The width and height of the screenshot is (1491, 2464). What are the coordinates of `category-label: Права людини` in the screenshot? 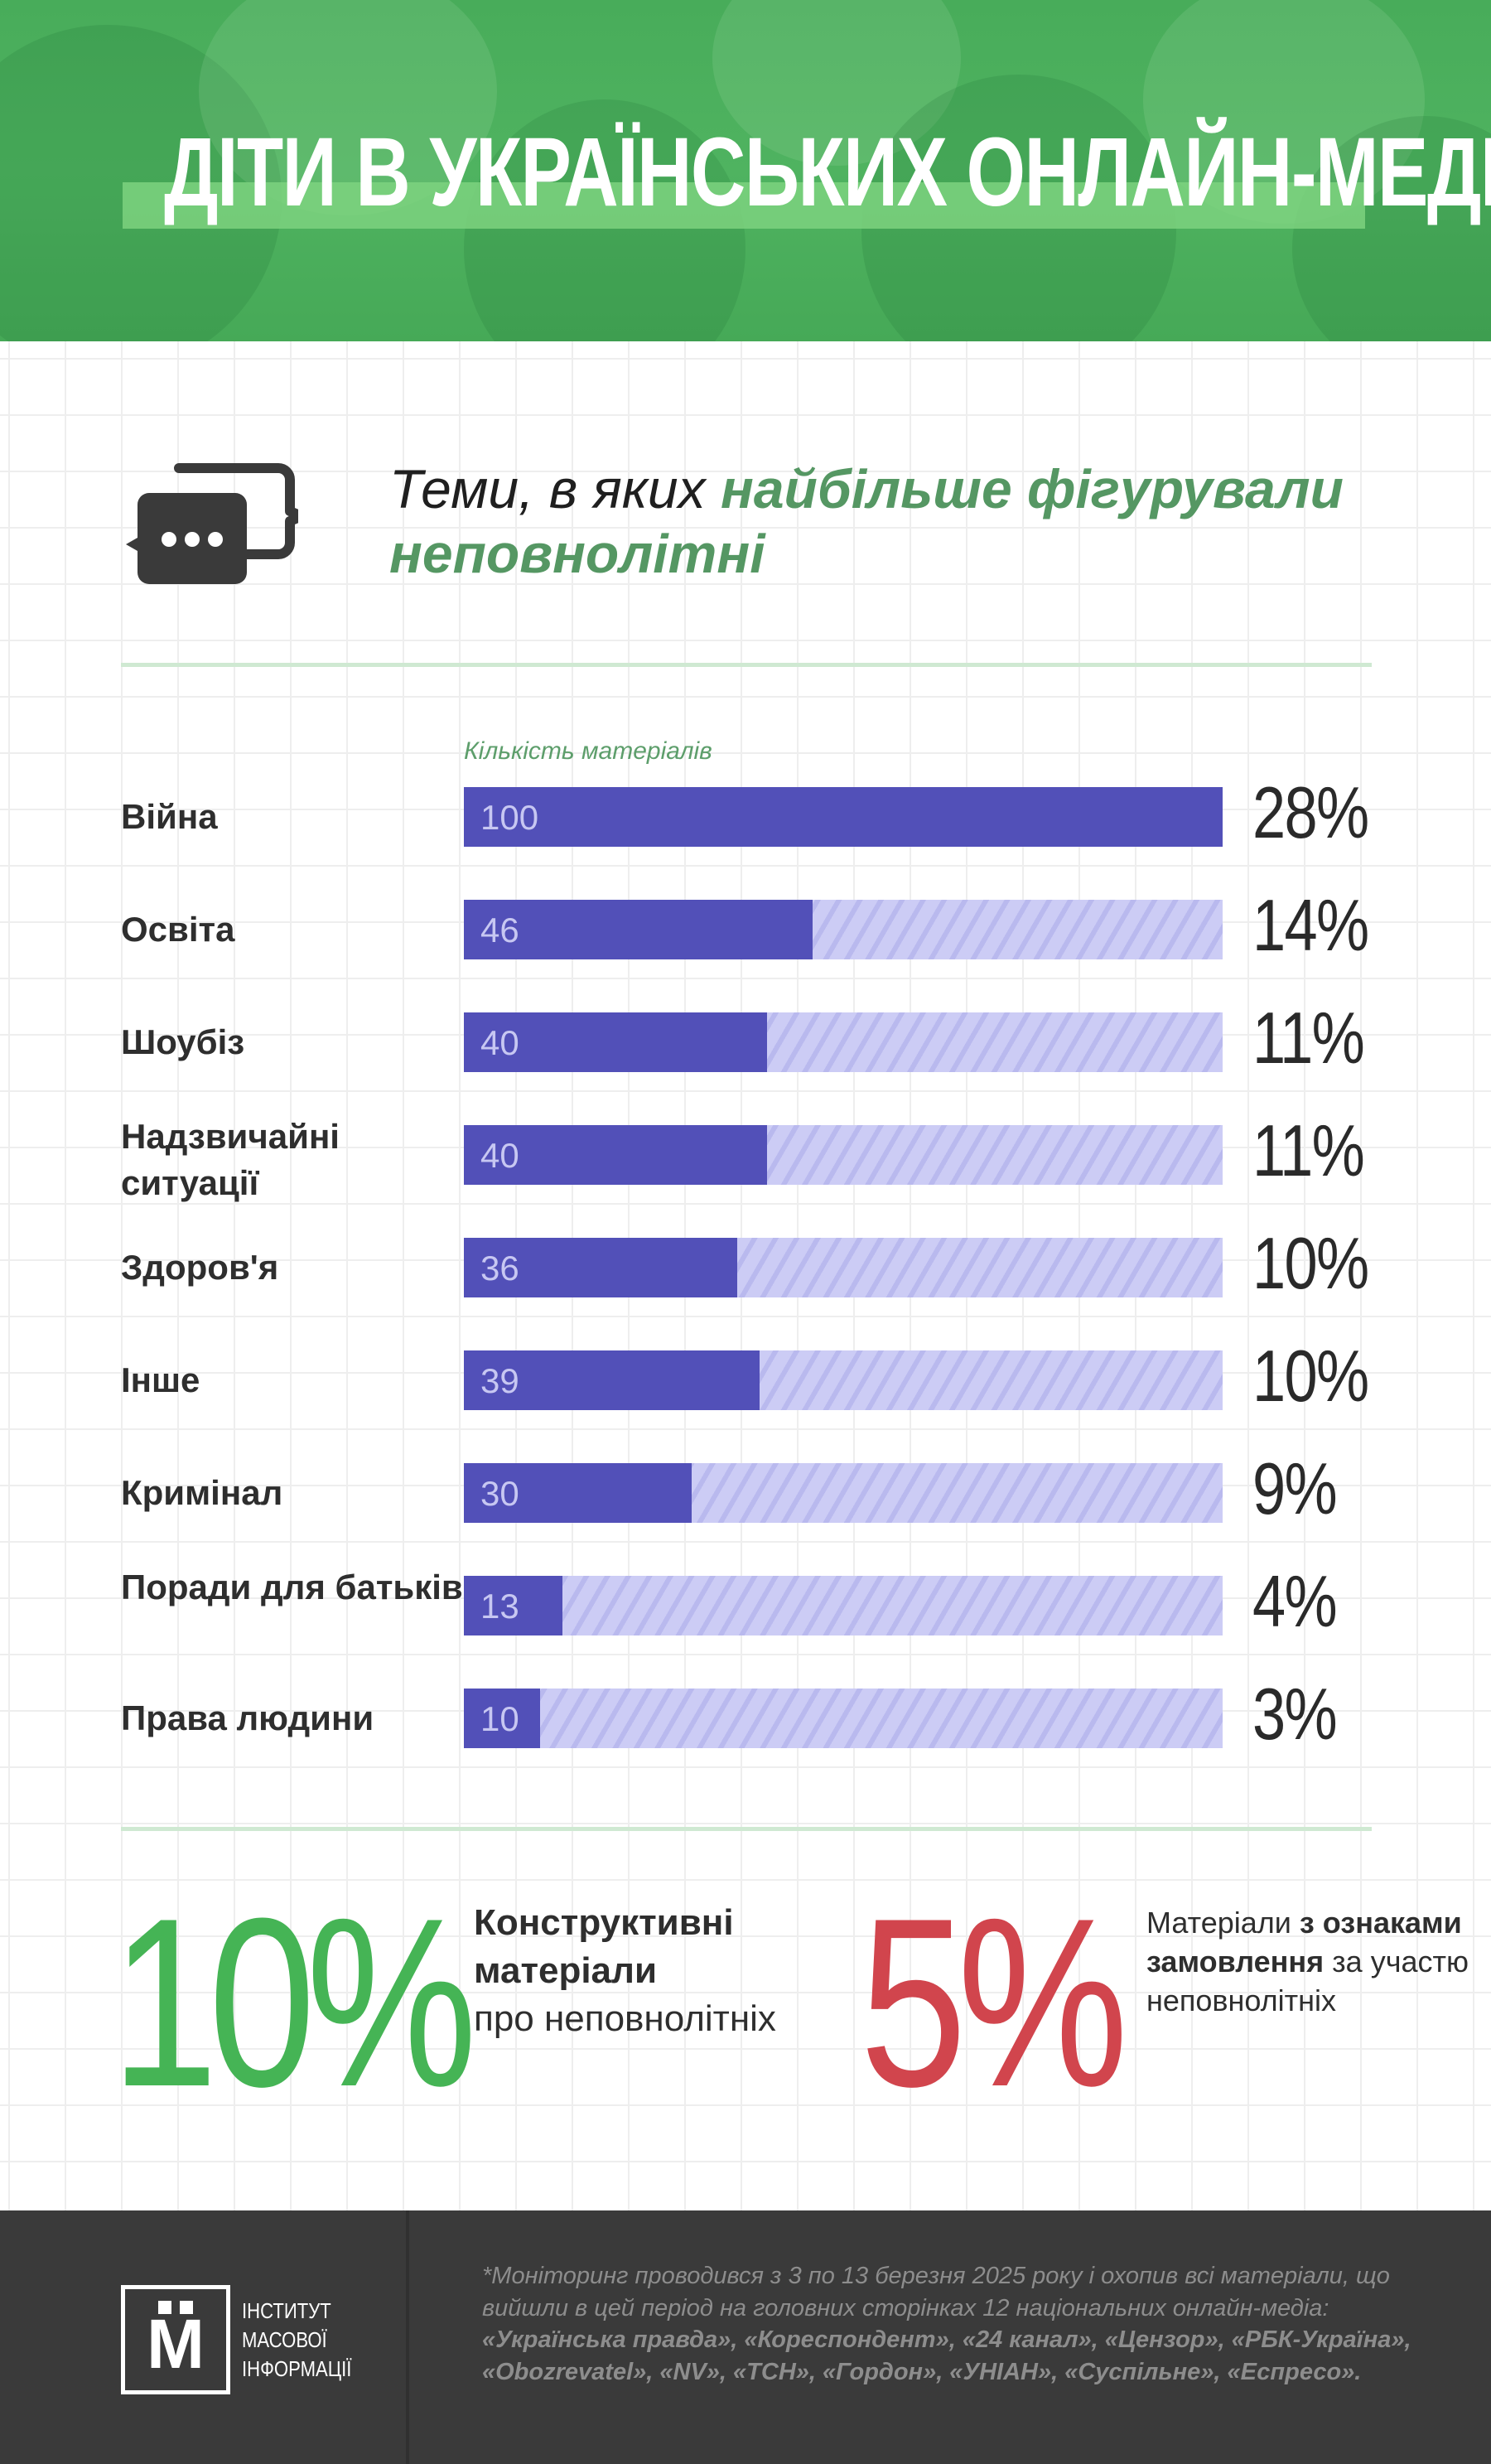 It's located at (247, 1717).